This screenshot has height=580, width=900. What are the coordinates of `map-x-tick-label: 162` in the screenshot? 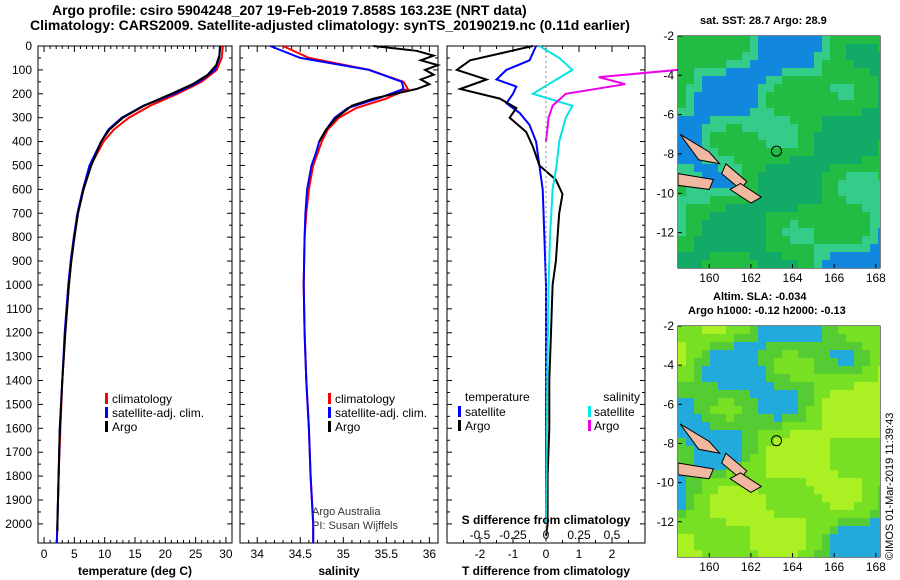 It's located at (751, 567).